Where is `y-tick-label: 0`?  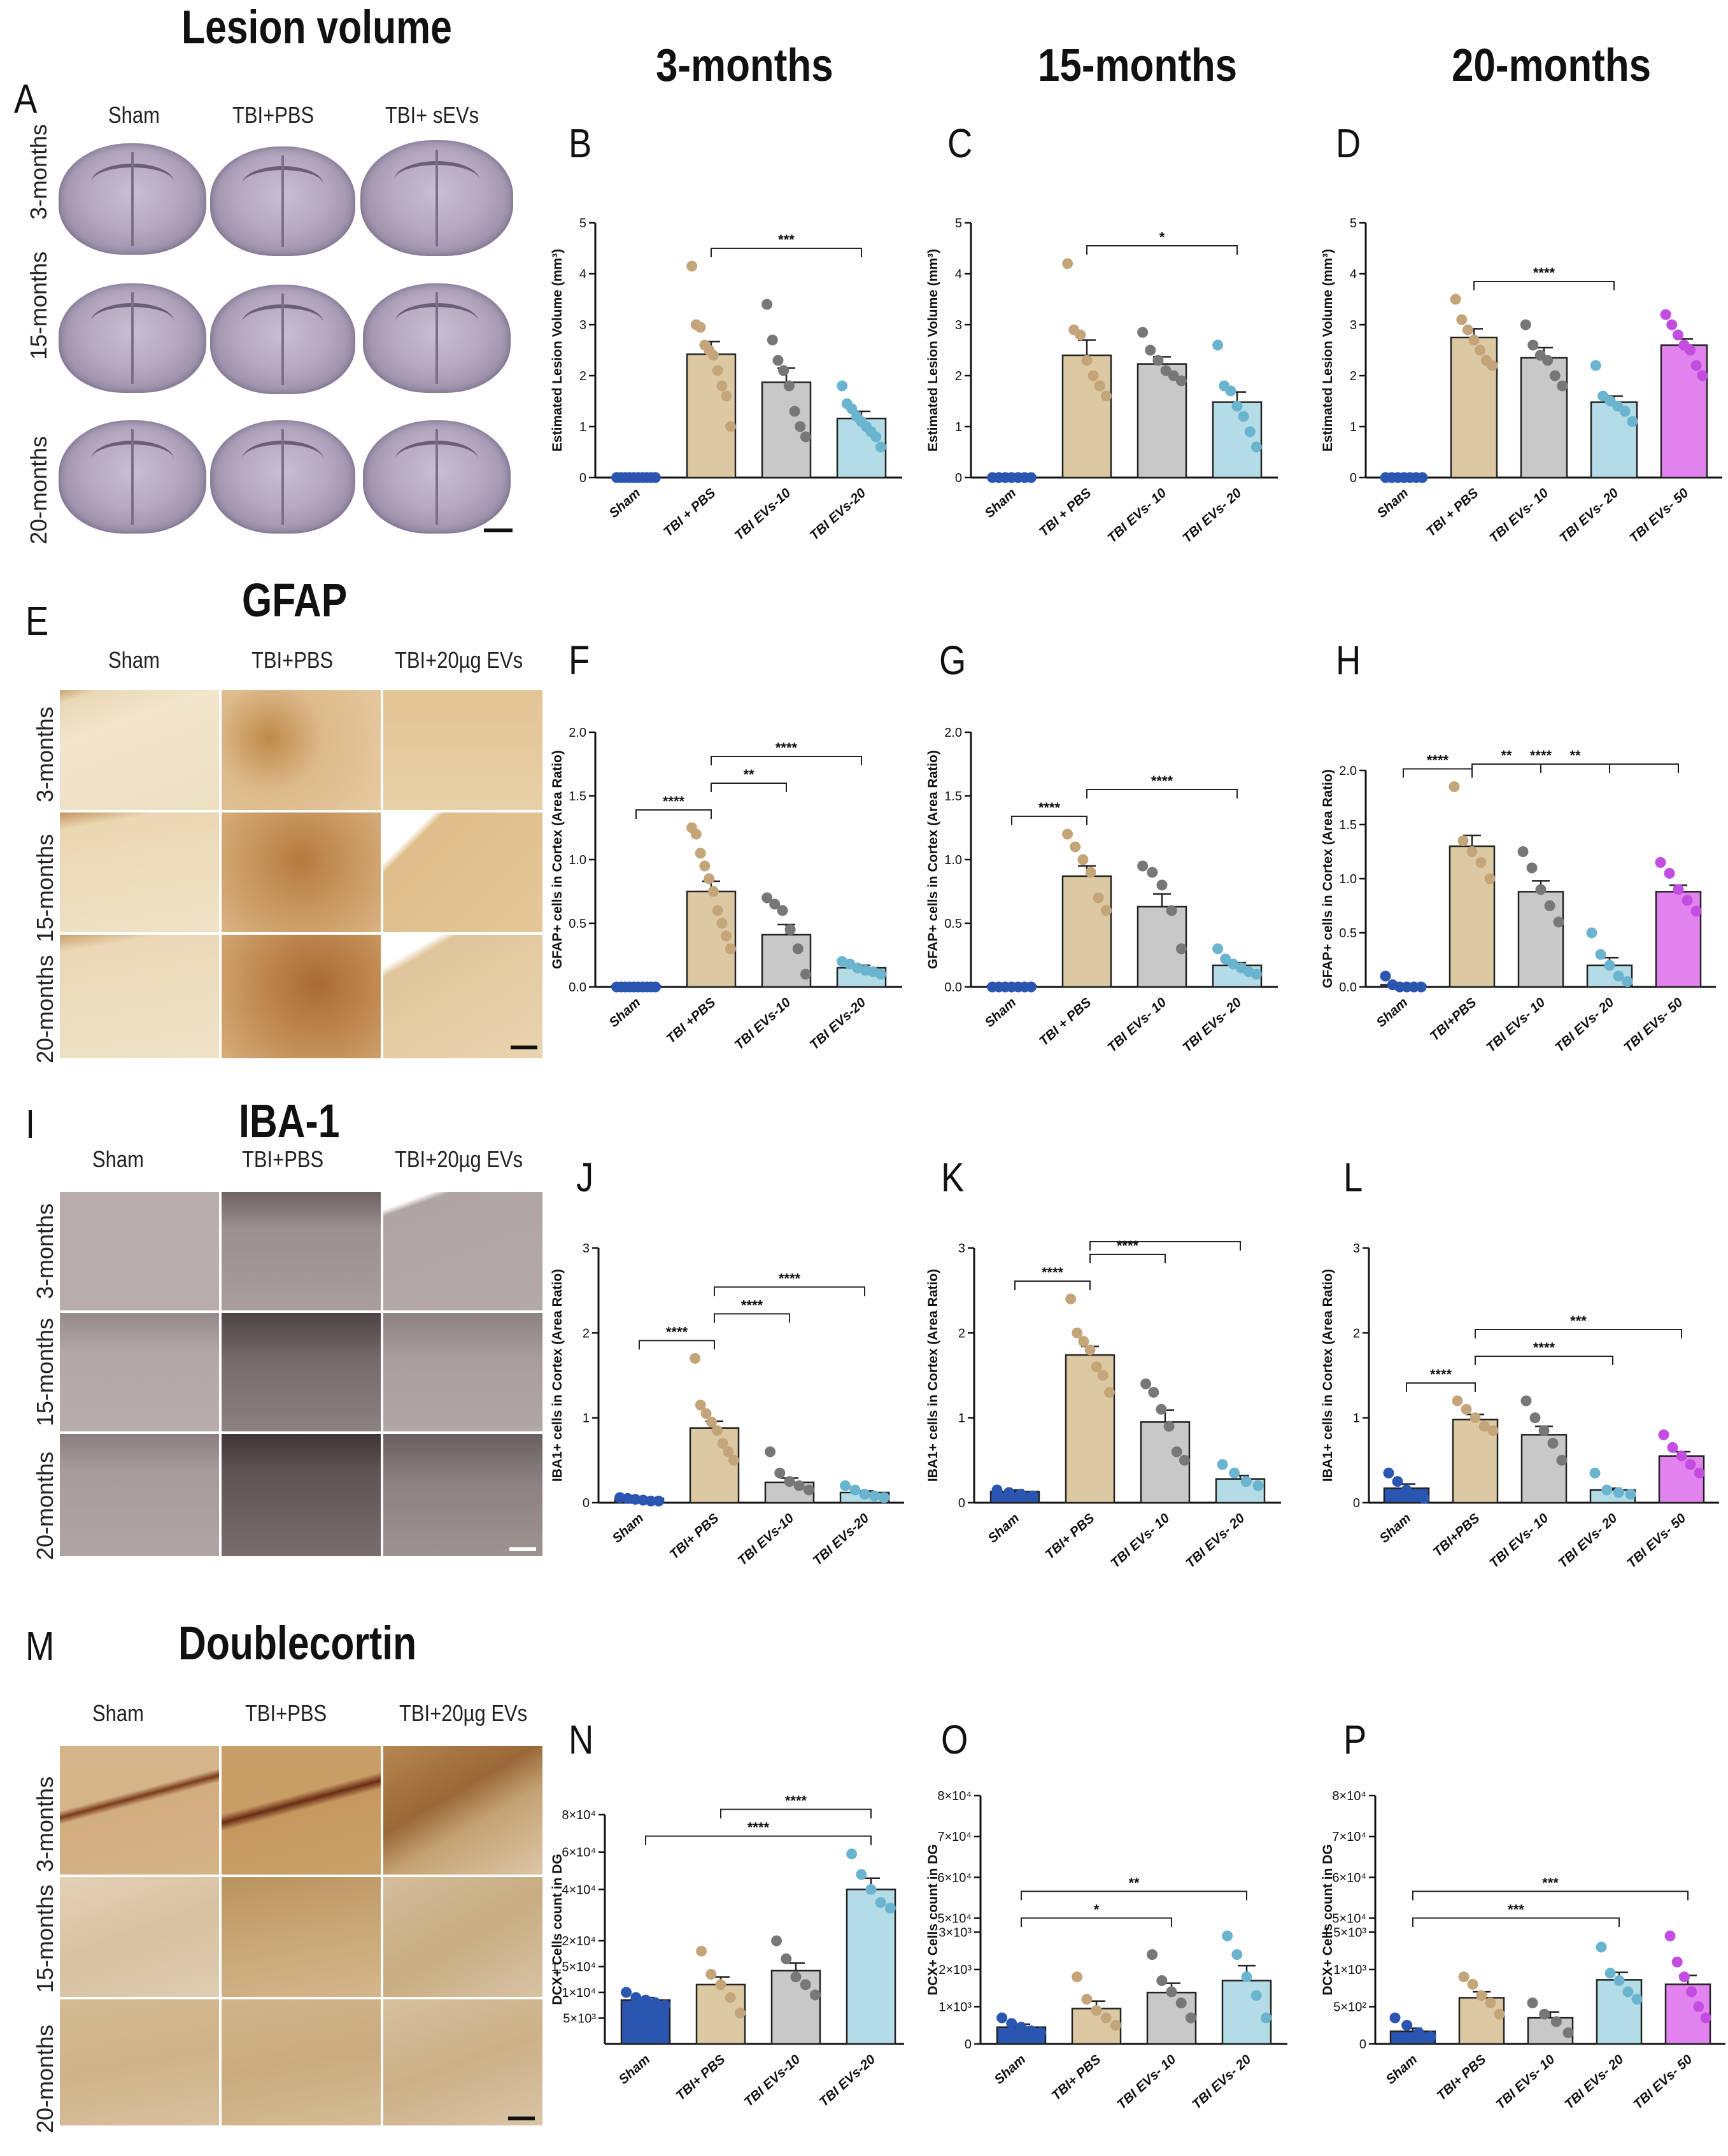
y-tick-label: 0 is located at coordinates (586, 1503).